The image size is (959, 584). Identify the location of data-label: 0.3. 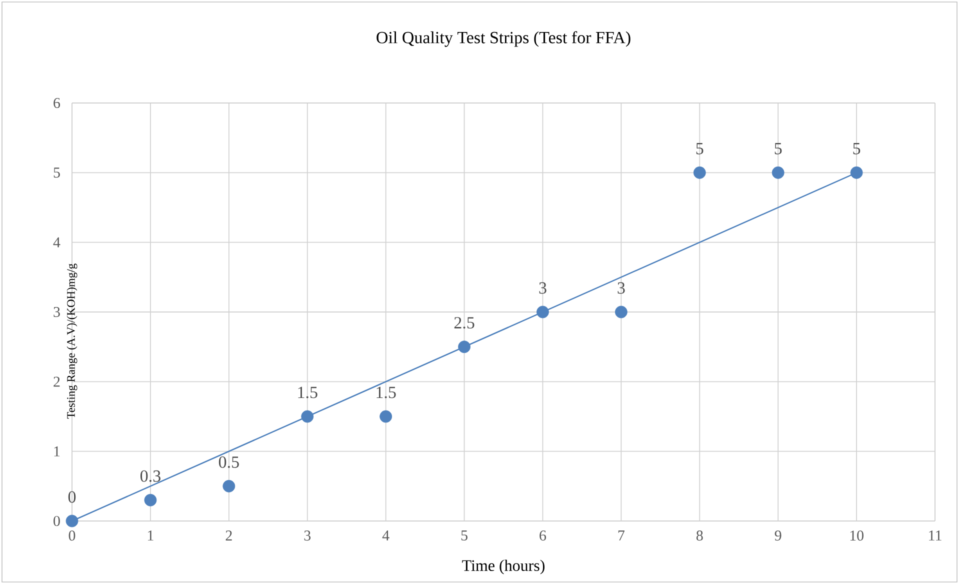
(150, 476).